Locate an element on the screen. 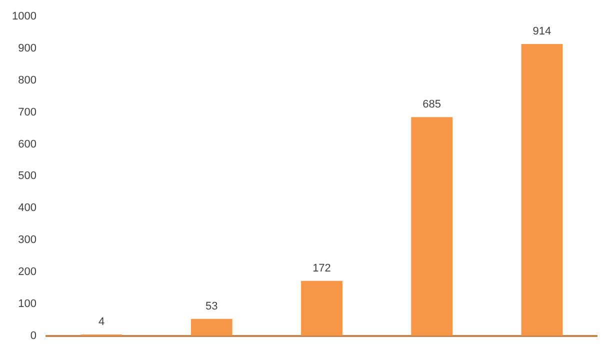 The height and width of the screenshot is (355, 611). data-label: 53 is located at coordinates (212, 306).